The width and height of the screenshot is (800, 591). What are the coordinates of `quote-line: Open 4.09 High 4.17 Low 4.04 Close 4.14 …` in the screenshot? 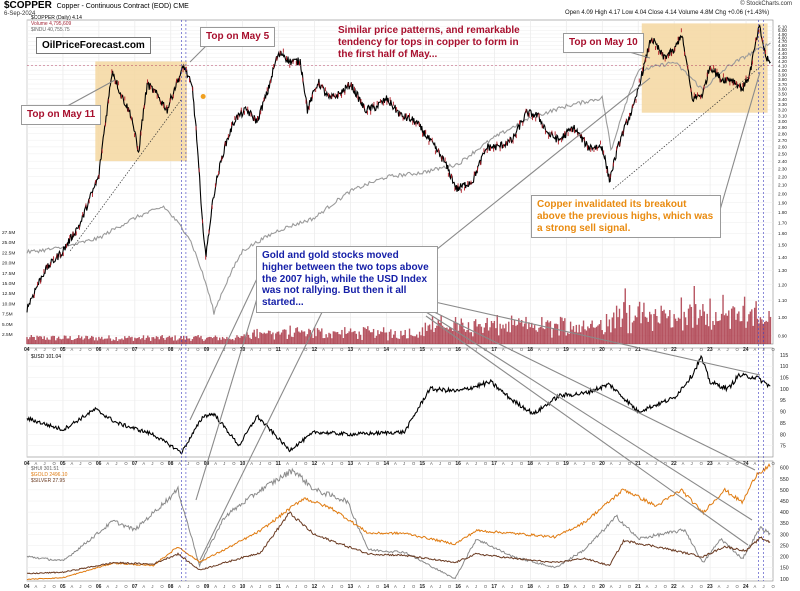 It's located at (667, 13).